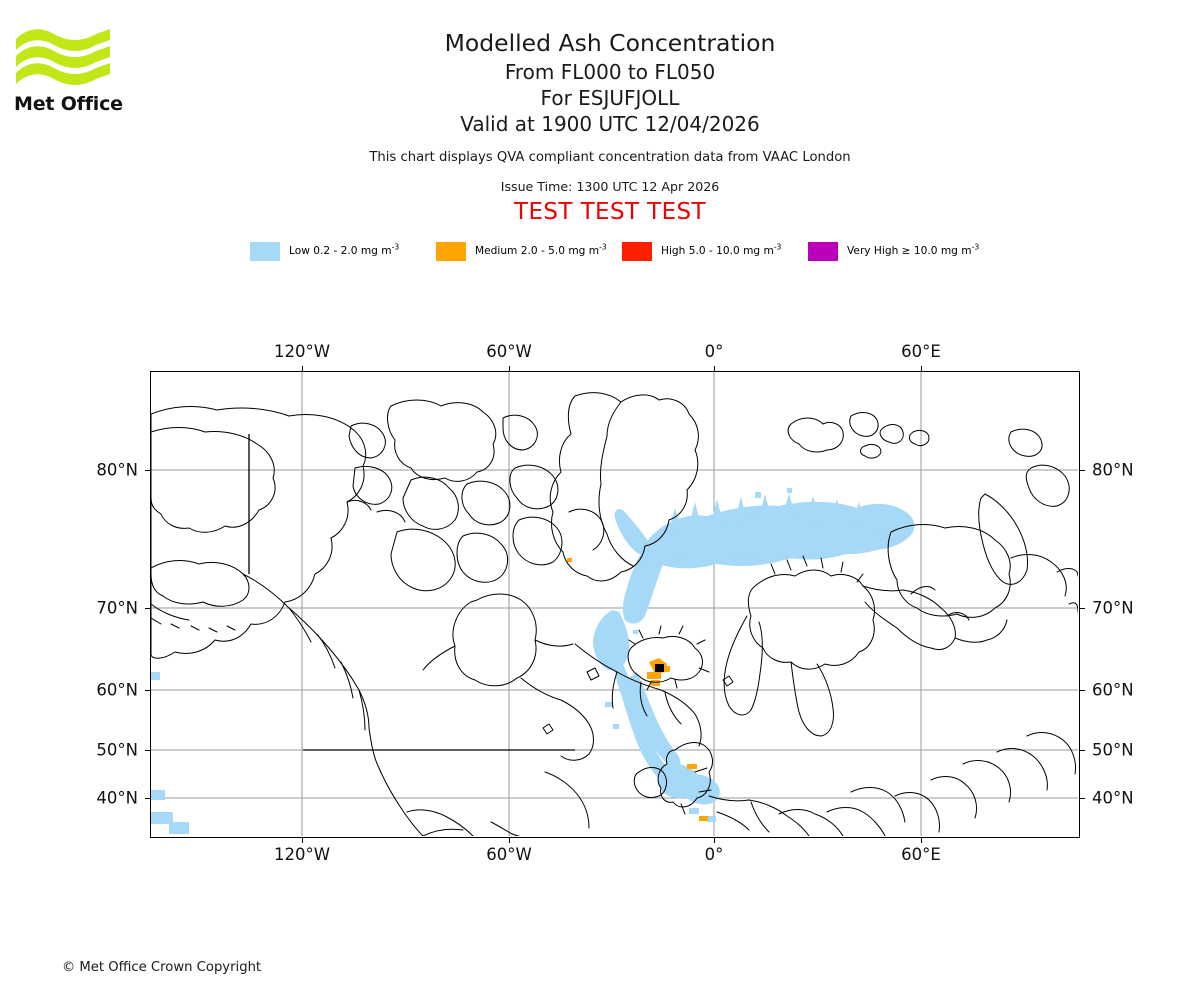 Image resolution: width=1200 pixels, height=1000 pixels. I want to click on legend-swatch-medium, so click(451, 251).